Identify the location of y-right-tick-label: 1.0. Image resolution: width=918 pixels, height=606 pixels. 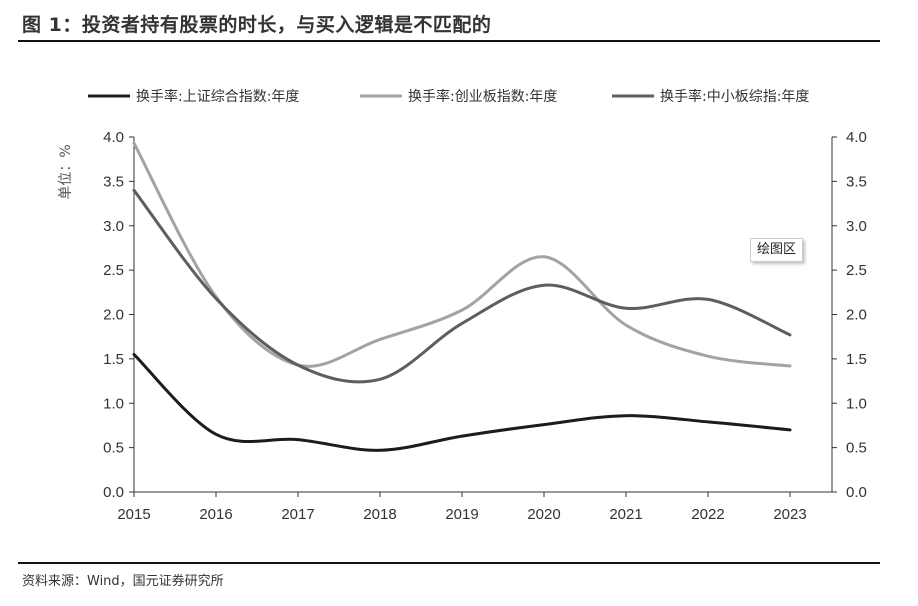
(856, 403).